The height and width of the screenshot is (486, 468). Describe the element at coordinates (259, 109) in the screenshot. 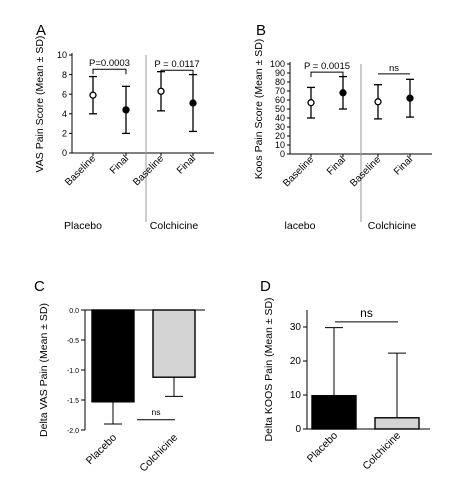

I see `y-axis-label: Koos Pain Score (Mean ± SD)` at that location.